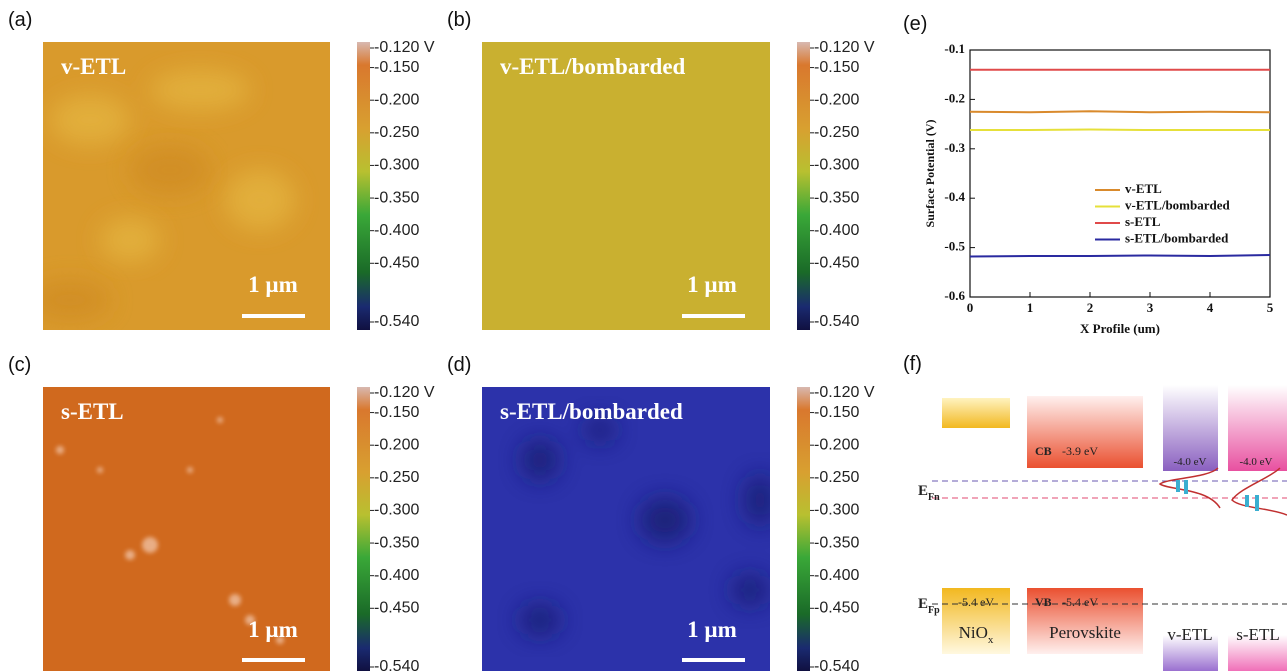 This screenshot has height=671, width=1287. I want to click on v-etl-label: v-ETL, so click(1189, 634).